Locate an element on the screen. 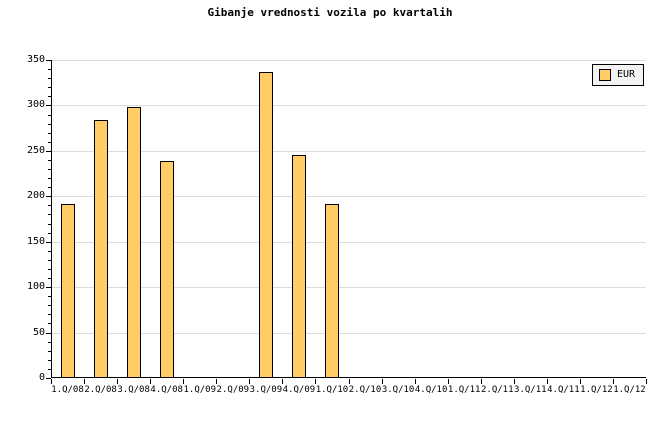 The height and width of the screenshot is (440, 660). x-axis-tick-label: 2.Q/08 is located at coordinates (100, 390).